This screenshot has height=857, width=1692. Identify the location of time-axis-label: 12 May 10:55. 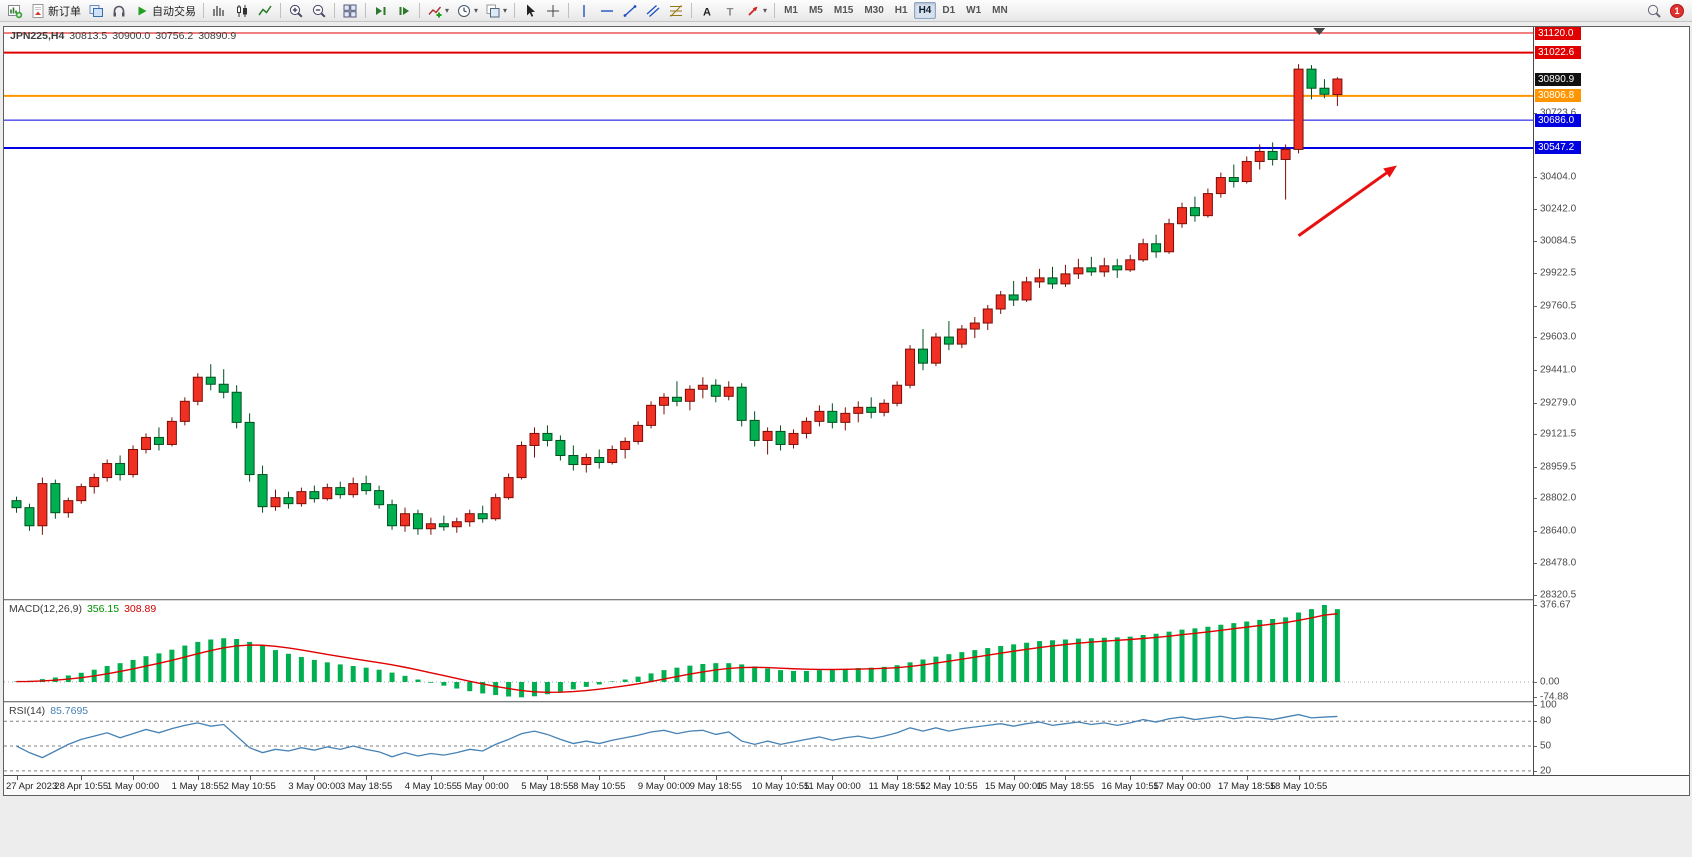
(949, 786).